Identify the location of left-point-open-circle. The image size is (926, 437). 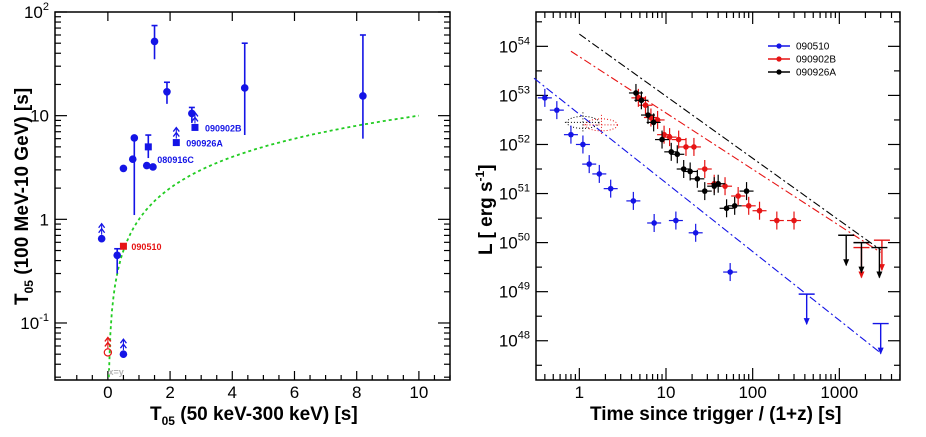
(108, 352).